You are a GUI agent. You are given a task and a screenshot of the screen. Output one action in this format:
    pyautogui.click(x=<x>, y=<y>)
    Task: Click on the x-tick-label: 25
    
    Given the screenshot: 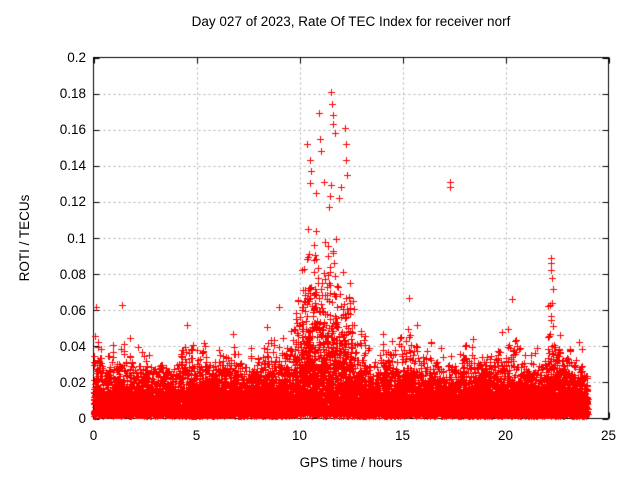 What is the action you would take?
    pyautogui.click(x=608, y=435)
    